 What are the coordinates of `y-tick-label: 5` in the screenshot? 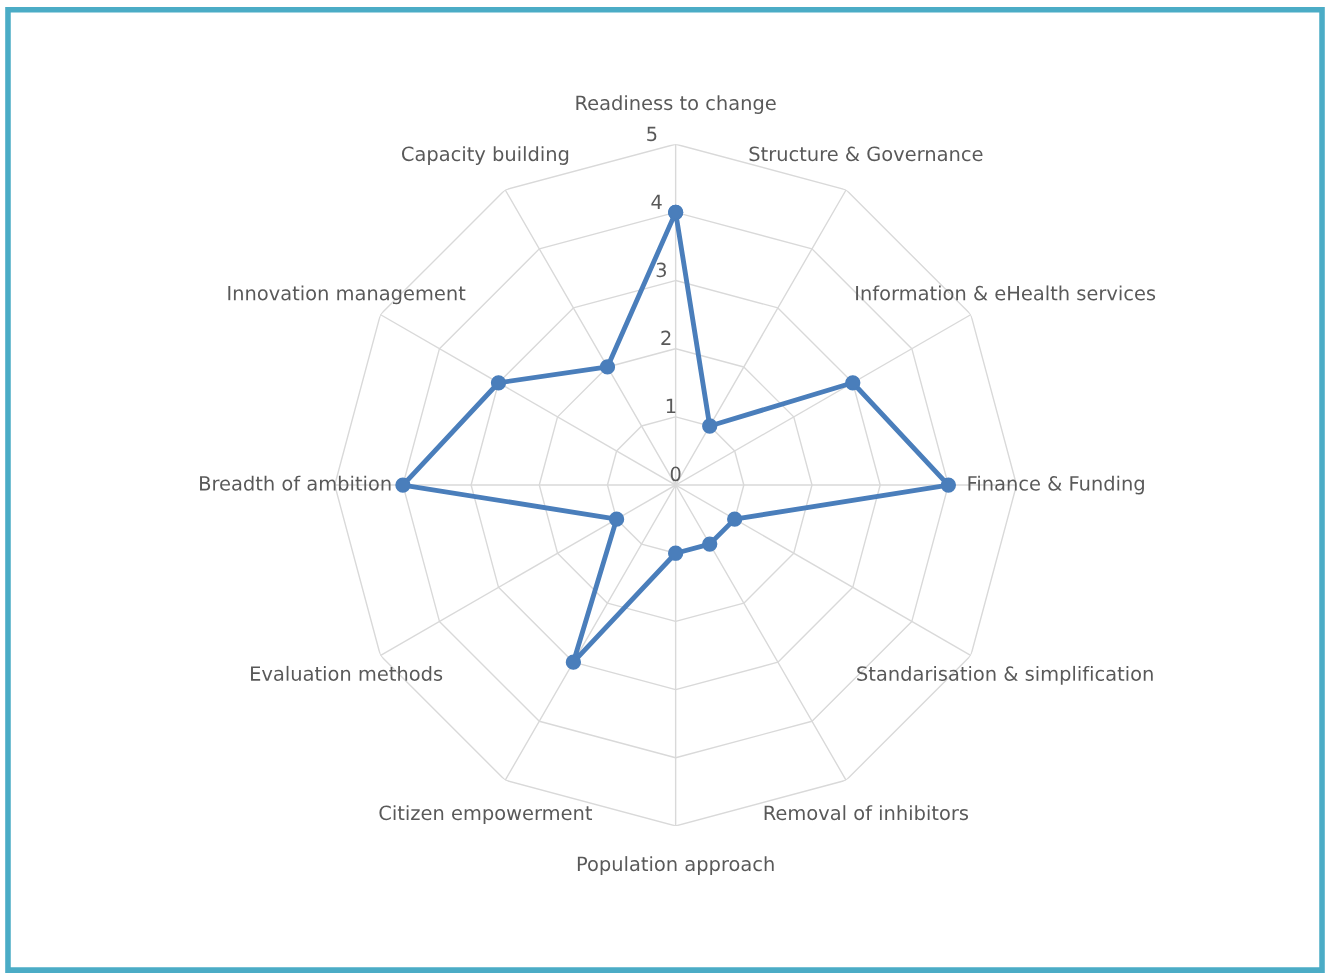 It's located at (652, 134).